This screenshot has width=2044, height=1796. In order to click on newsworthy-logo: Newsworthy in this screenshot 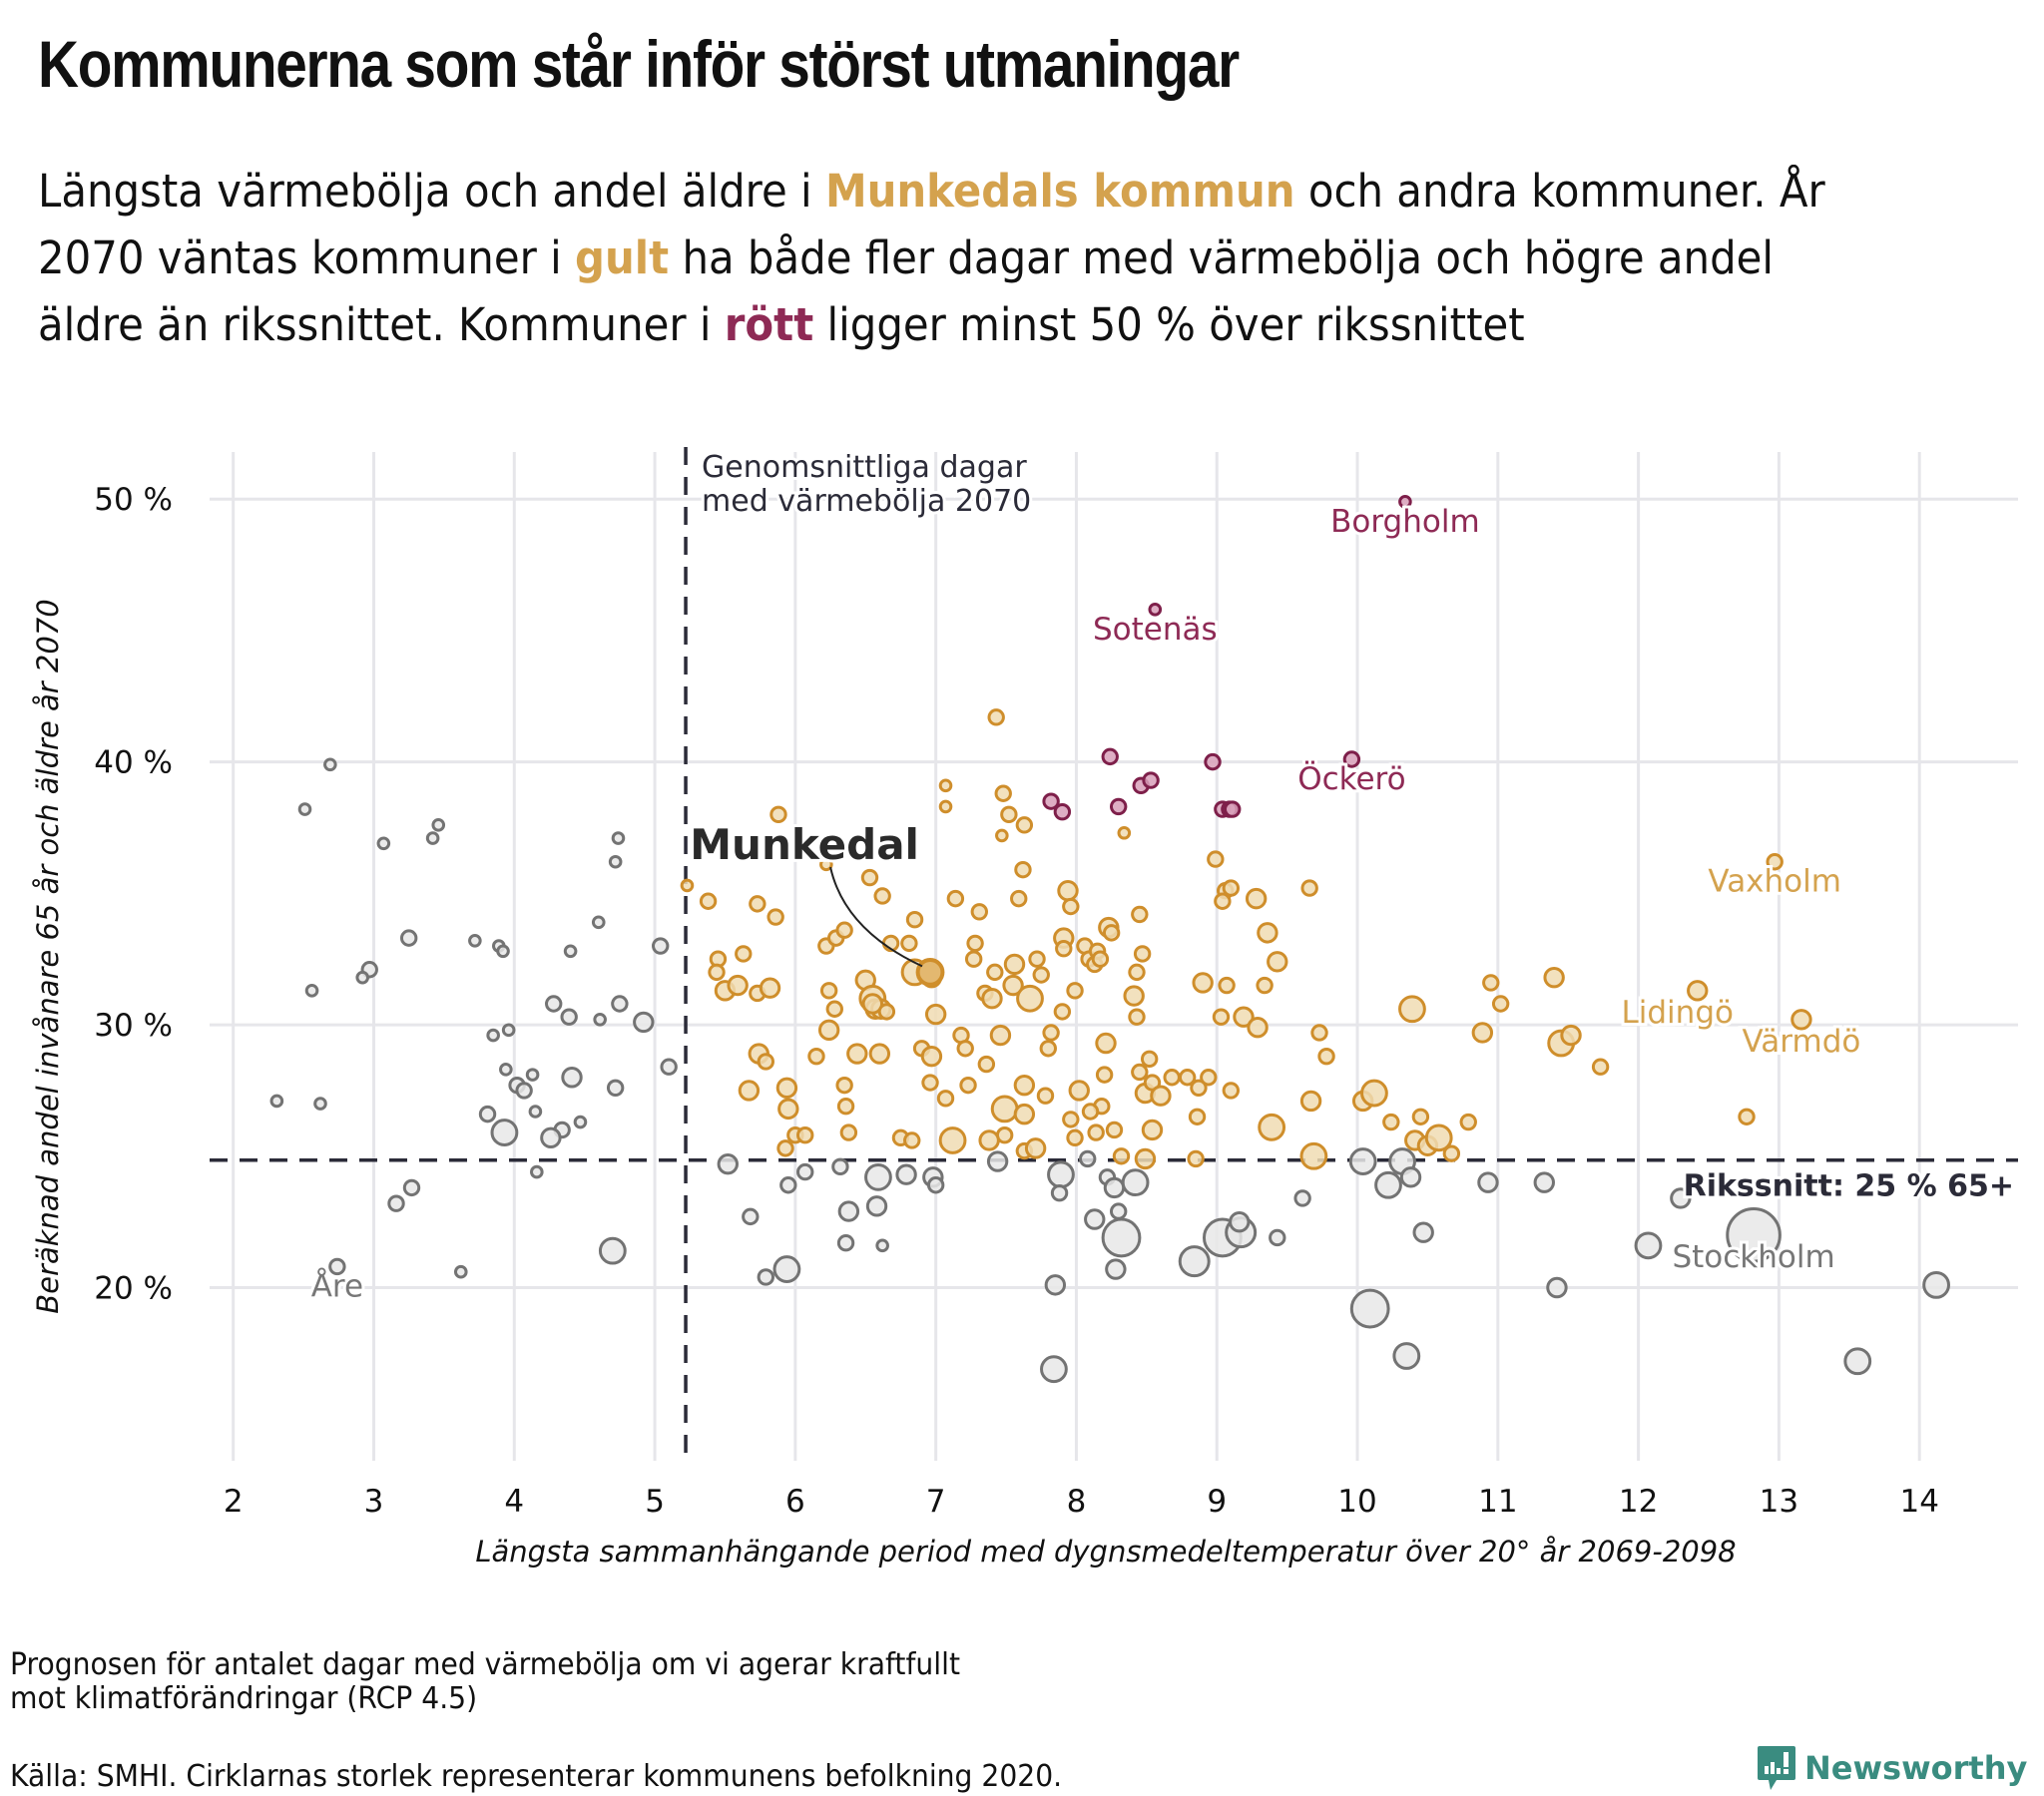, I will do `click(1892, 1768)`.